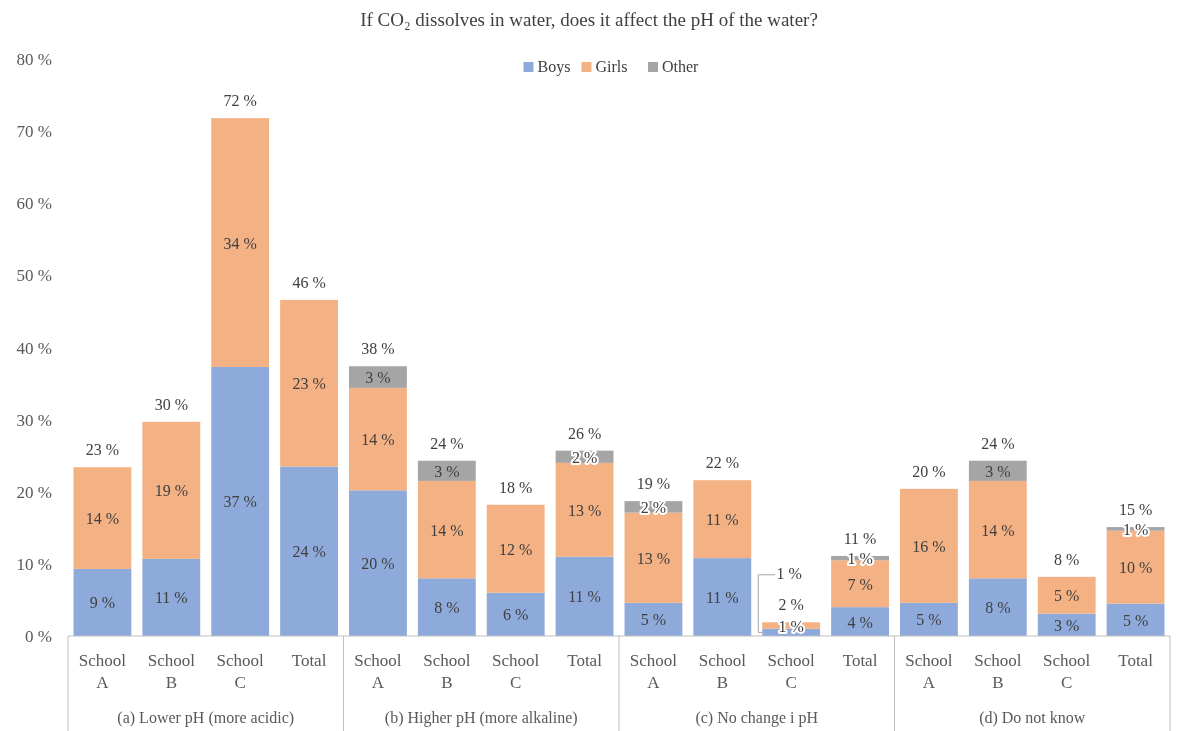 The width and height of the screenshot is (1178, 731). Describe the element at coordinates (589, 19) in the screenshot. I see `chart-title: If CO₂ dissolves in water, does it affect the pH of the water?` at that location.